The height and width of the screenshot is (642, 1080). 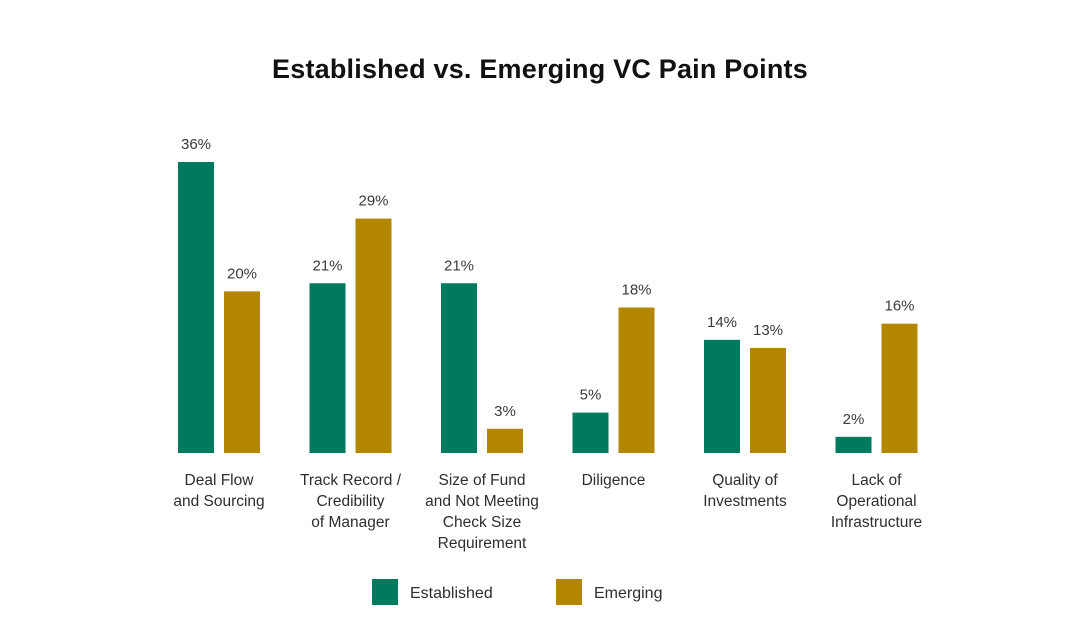 What do you see at coordinates (451, 593) in the screenshot?
I see `legend-label-established: Established` at bounding box center [451, 593].